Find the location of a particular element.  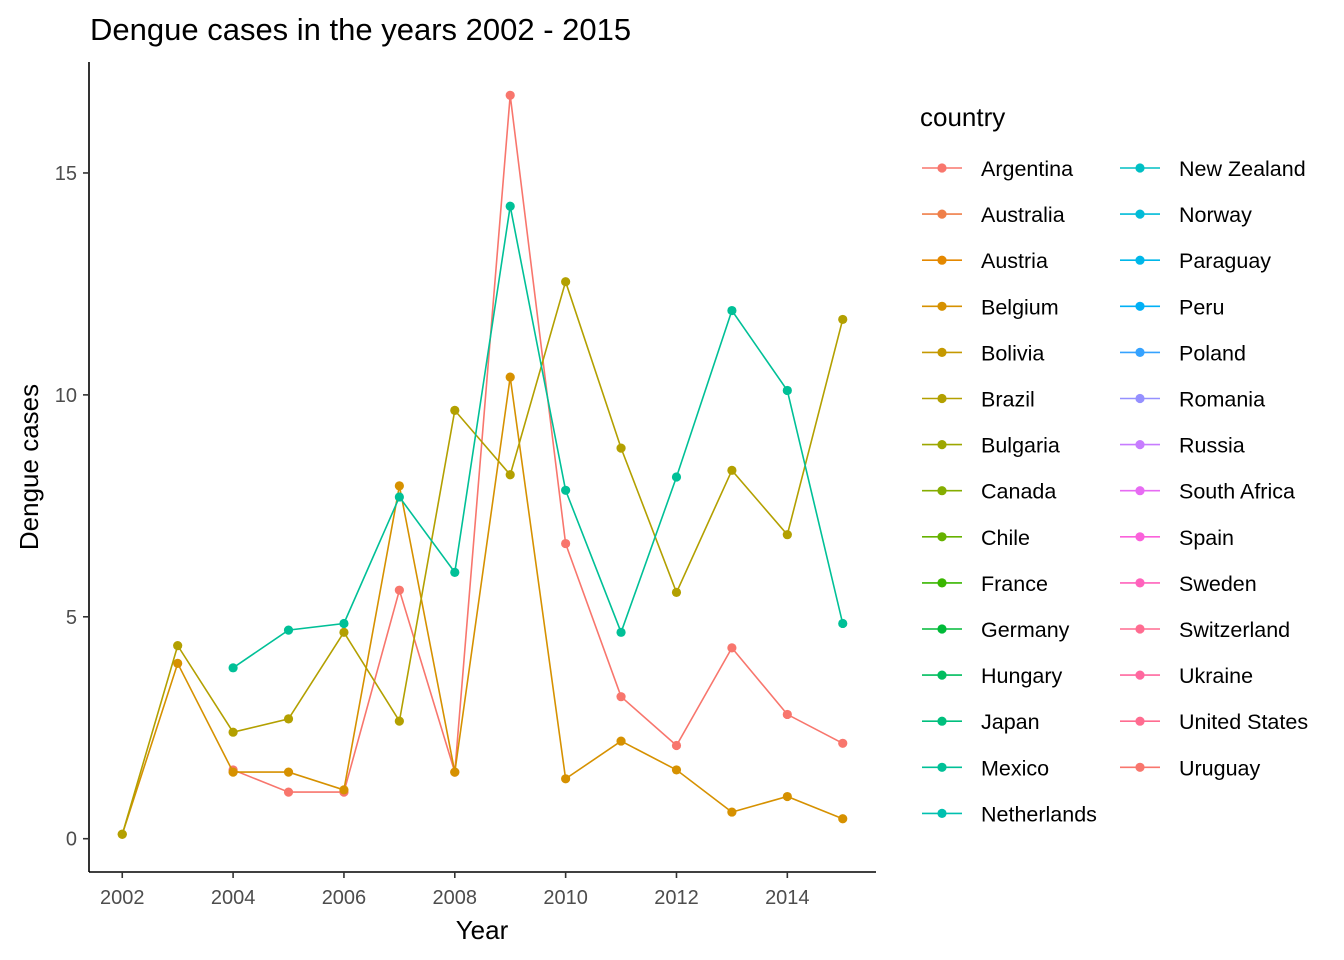

x-tick-label: 2006 is located at coordinates (344, 898).